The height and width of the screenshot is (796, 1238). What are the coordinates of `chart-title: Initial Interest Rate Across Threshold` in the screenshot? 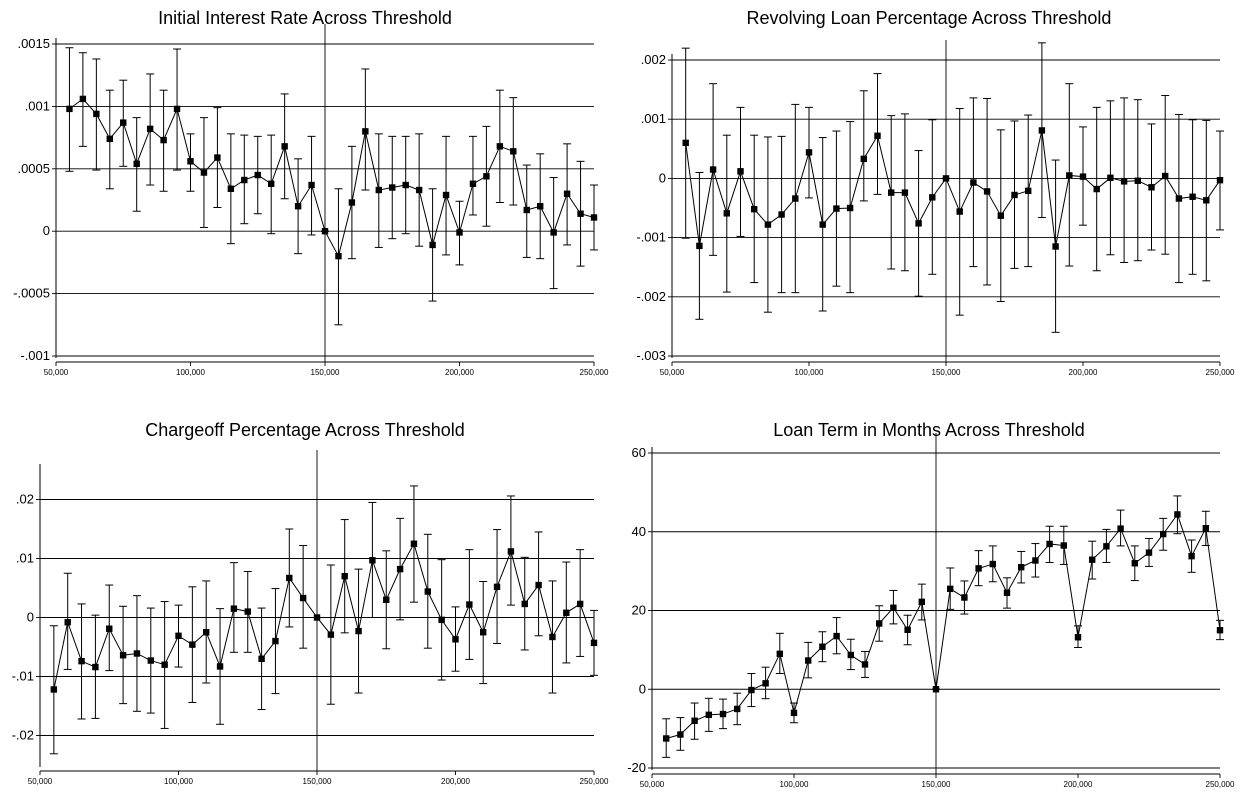 It's located at (305, 18).